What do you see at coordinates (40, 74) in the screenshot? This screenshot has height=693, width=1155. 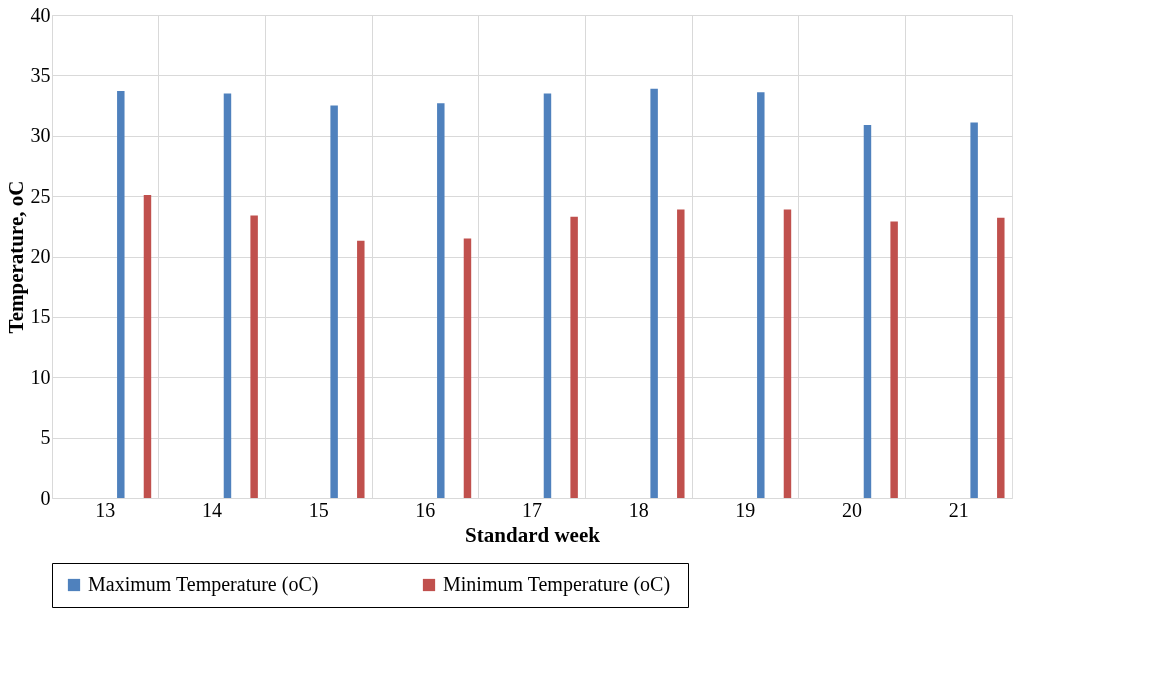 I see `y-tick-label: 35` at bounding box center [40, 74].